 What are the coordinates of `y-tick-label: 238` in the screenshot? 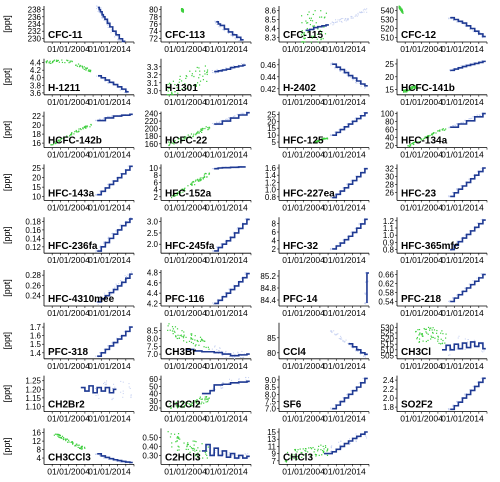 It's located at (35, 10).